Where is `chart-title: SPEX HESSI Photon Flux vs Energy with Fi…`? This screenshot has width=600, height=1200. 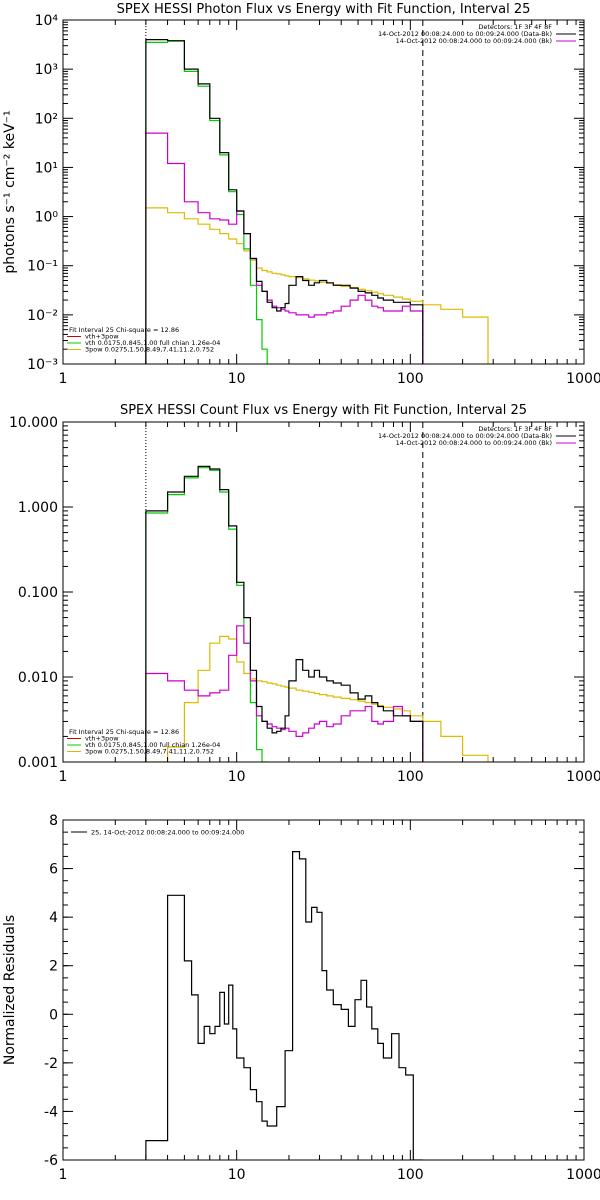
chart-title: SPEX HESSI Photon Flux vs Energy with Fi… is located at coordinates (324, 9).